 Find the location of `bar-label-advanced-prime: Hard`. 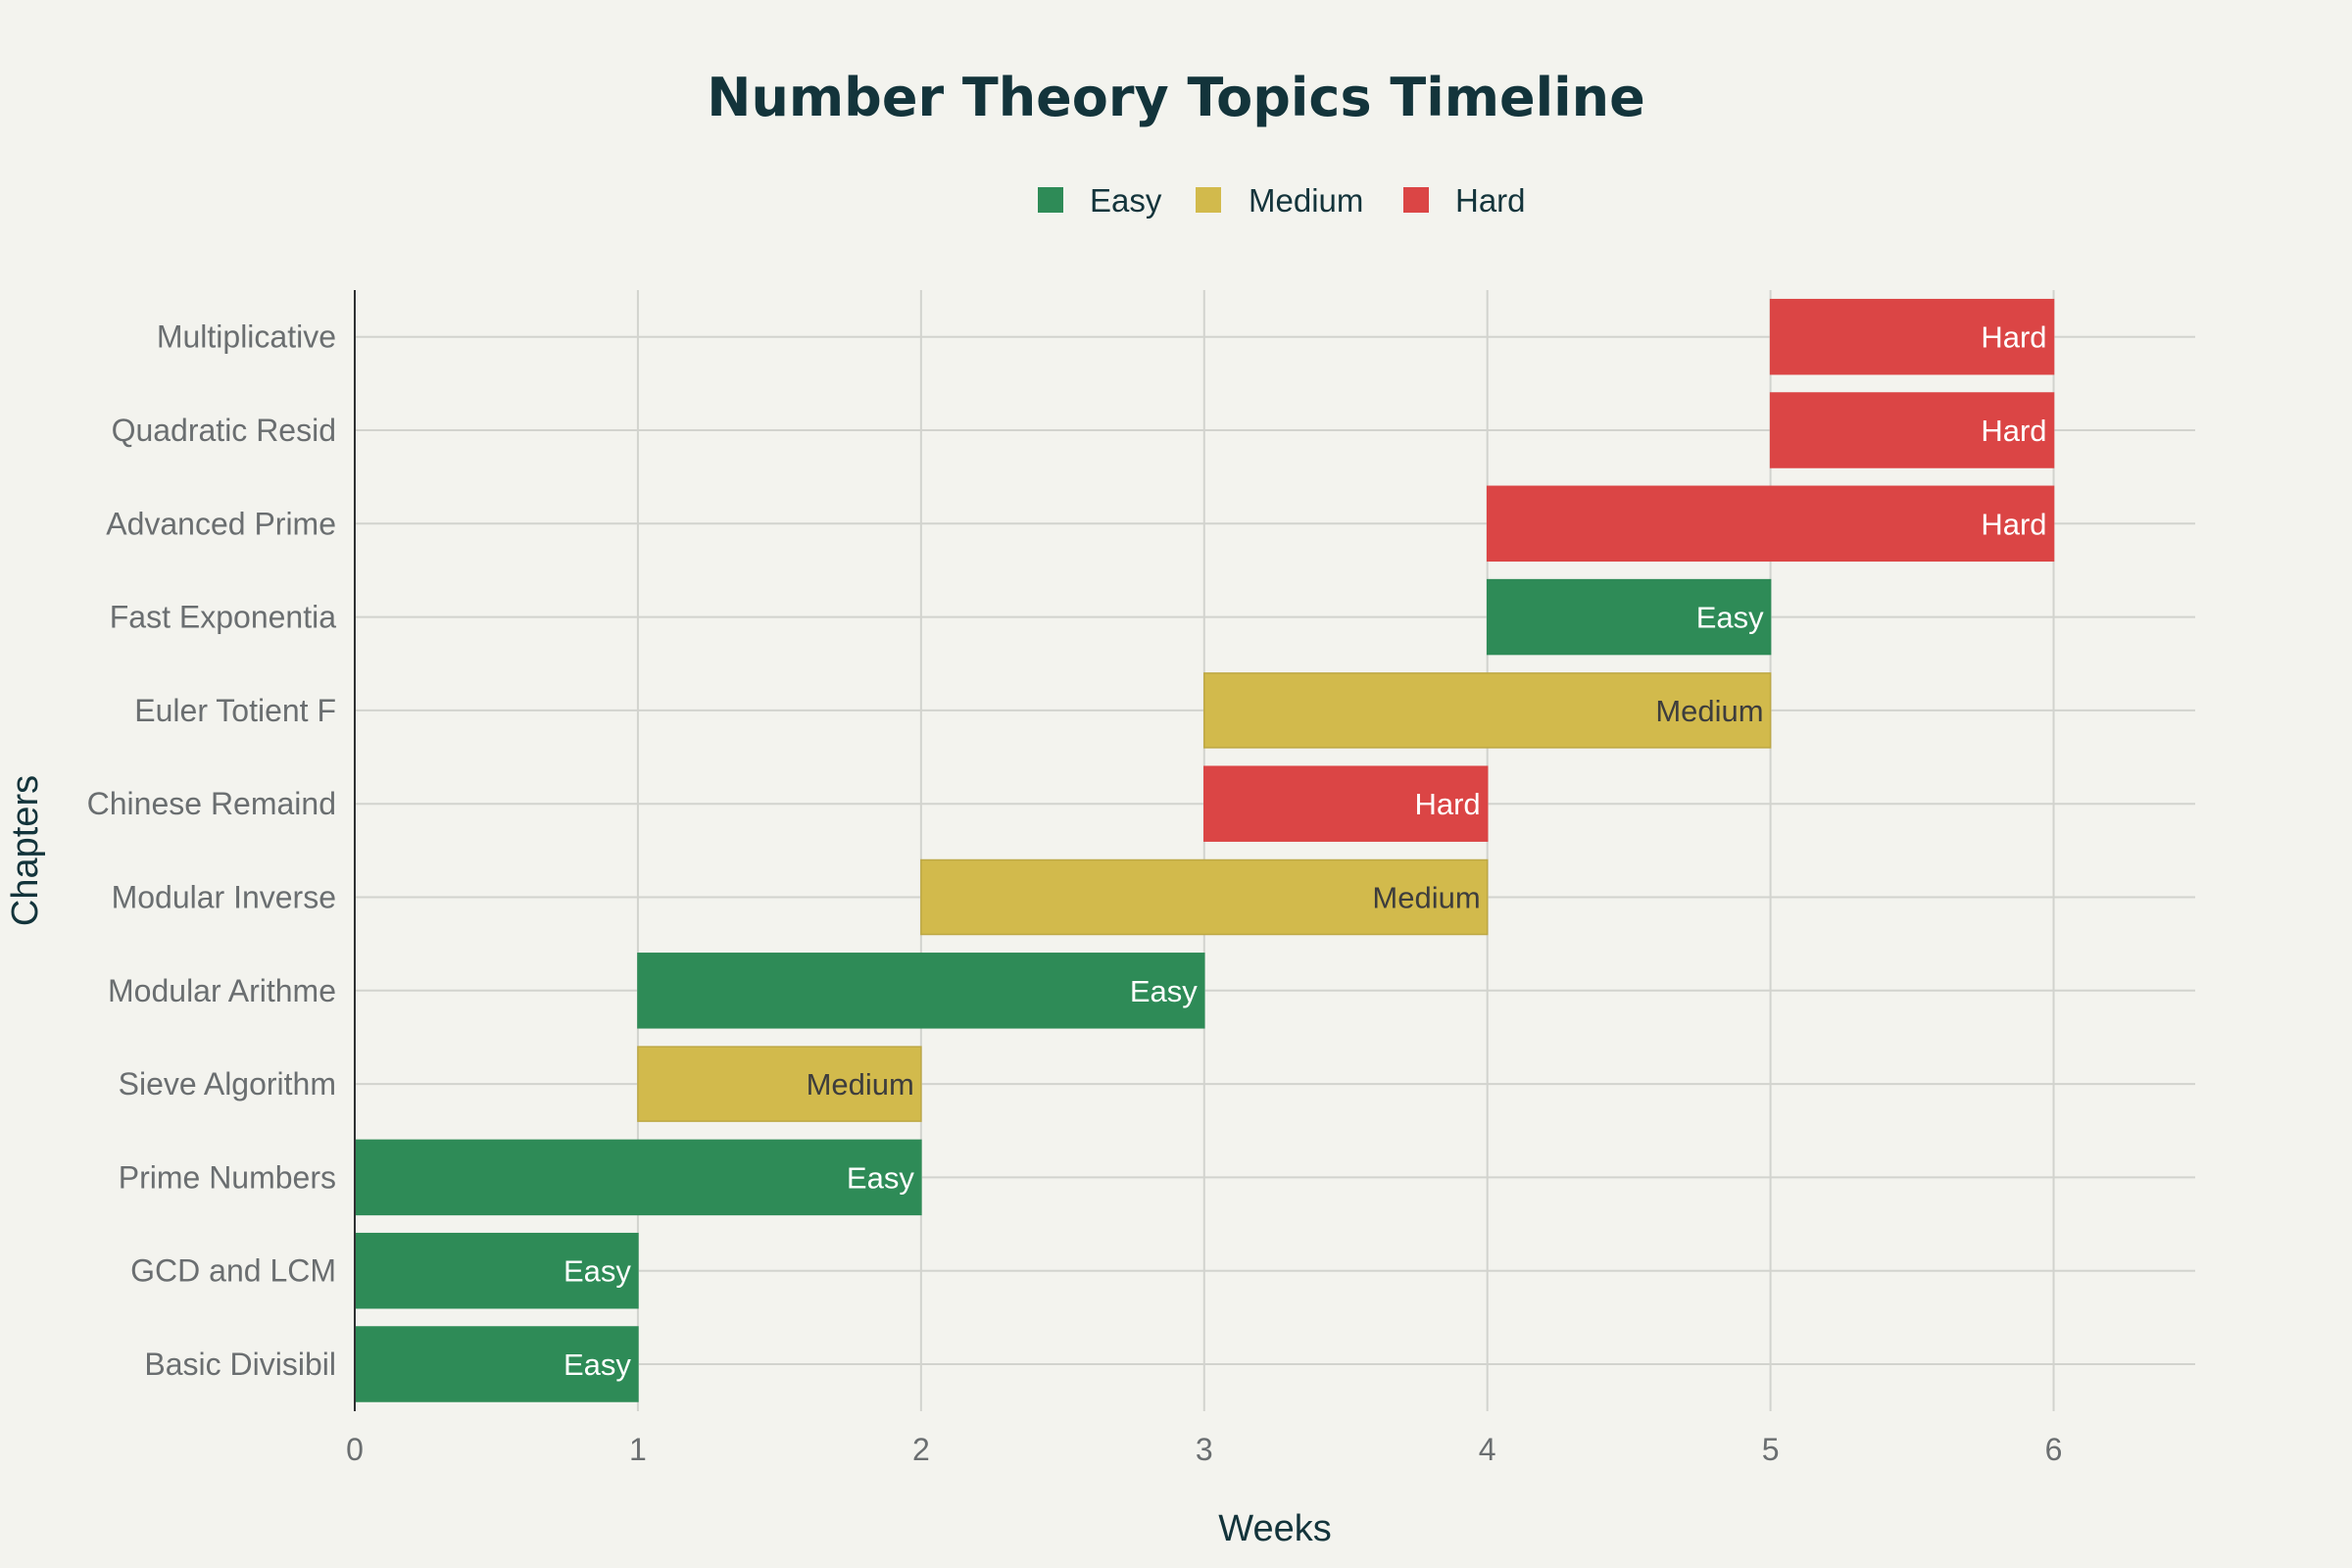

bar-label-advanced-prime: Hard is located at coordinates (2013, 524).